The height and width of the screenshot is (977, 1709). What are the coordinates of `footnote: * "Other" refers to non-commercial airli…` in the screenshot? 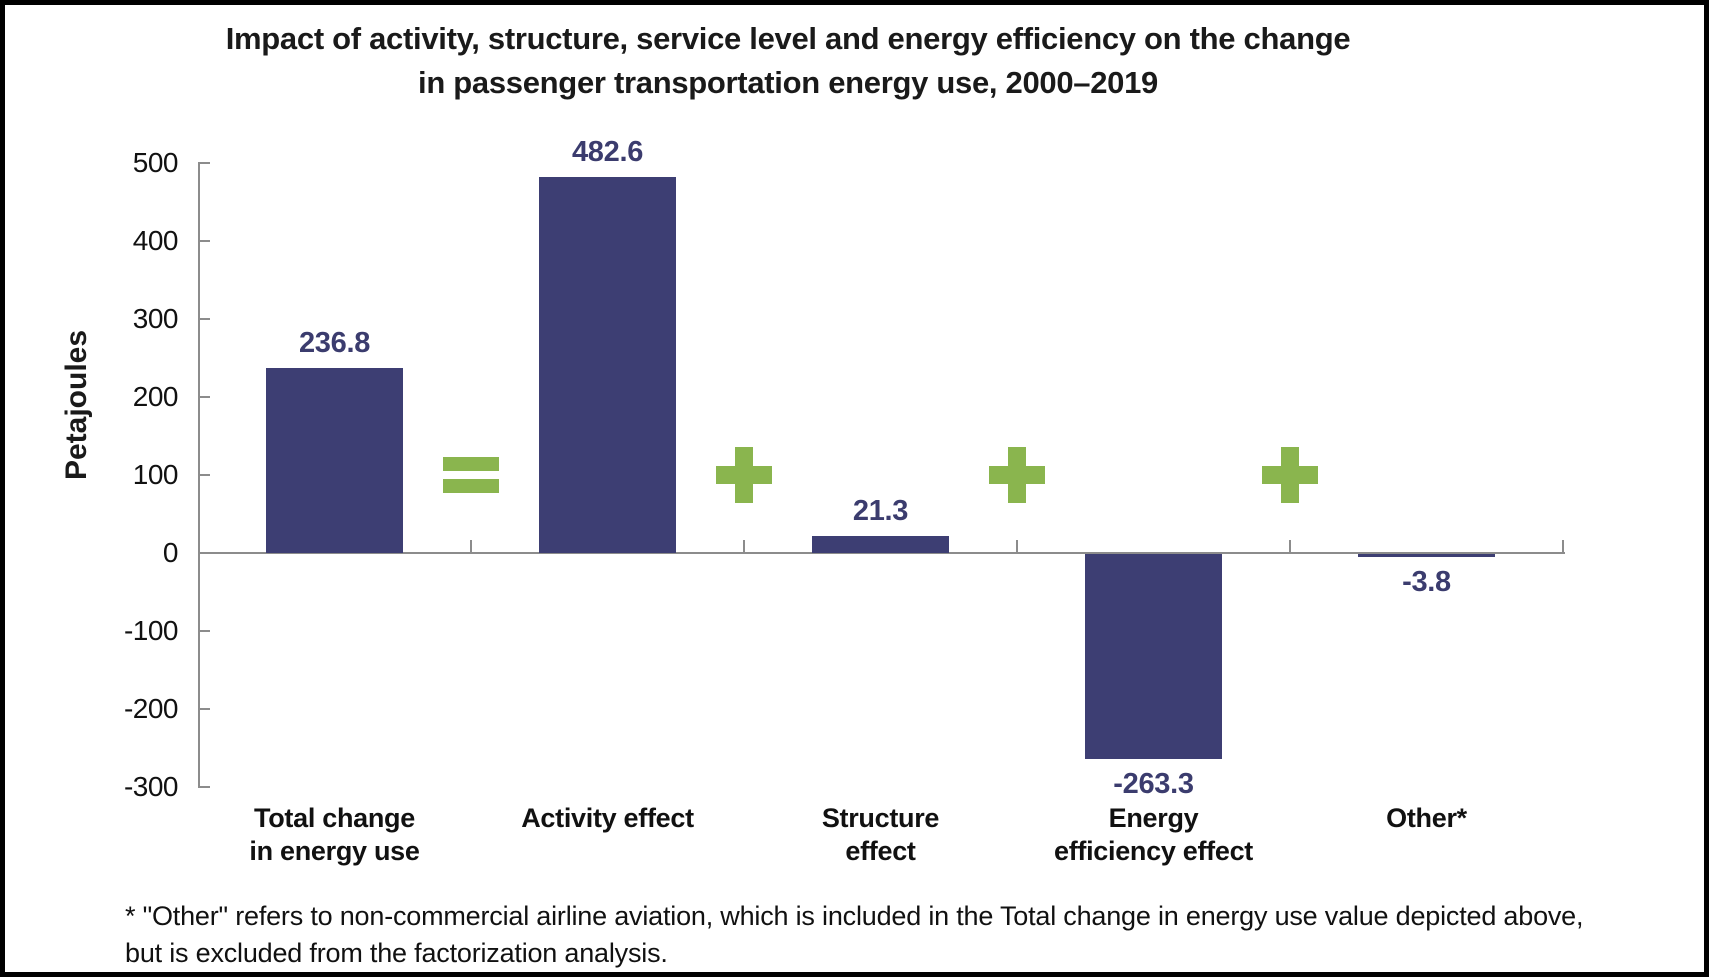 It's located at (875, 935).